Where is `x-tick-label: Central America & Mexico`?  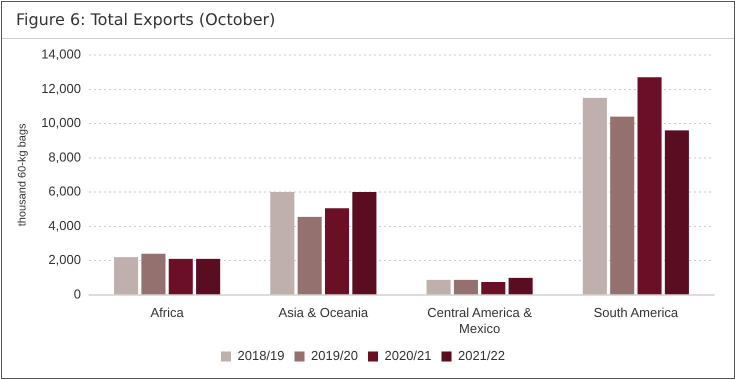 x-tick-label: Central America & Mexico is located at coordinates (479, 320).